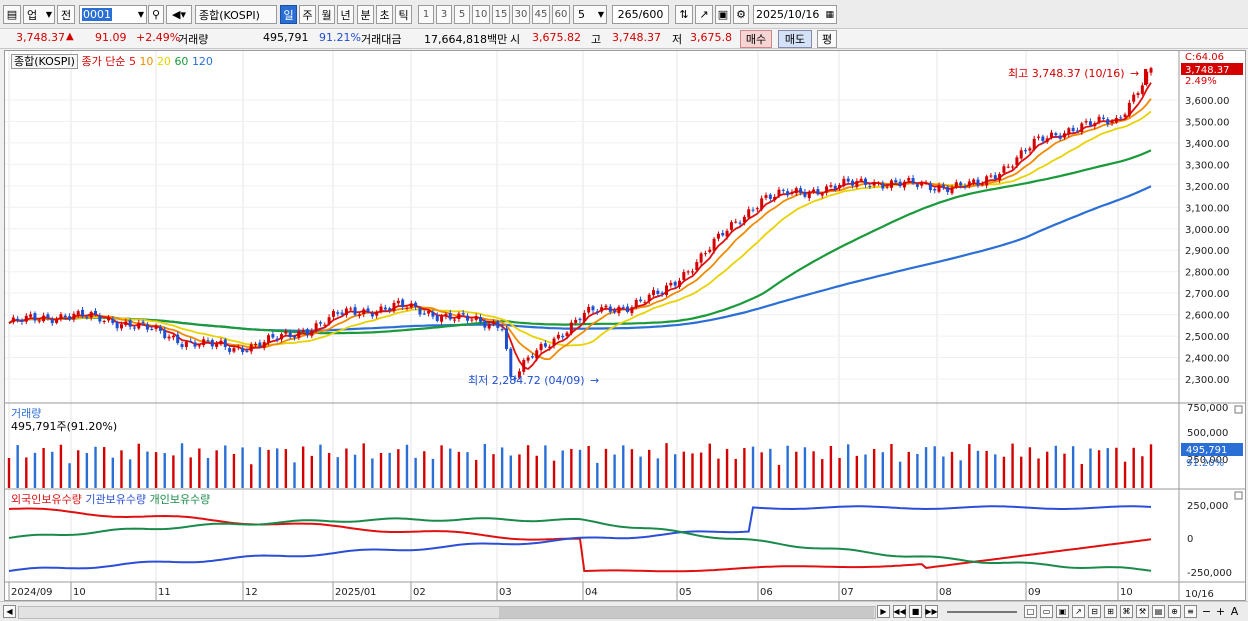 This screenshot has width=1248, height=621. What do you see at coordinates (1046, 611) in the screenshot?
I see `tool-icon: ▭` at bounding box center [1046, 611].